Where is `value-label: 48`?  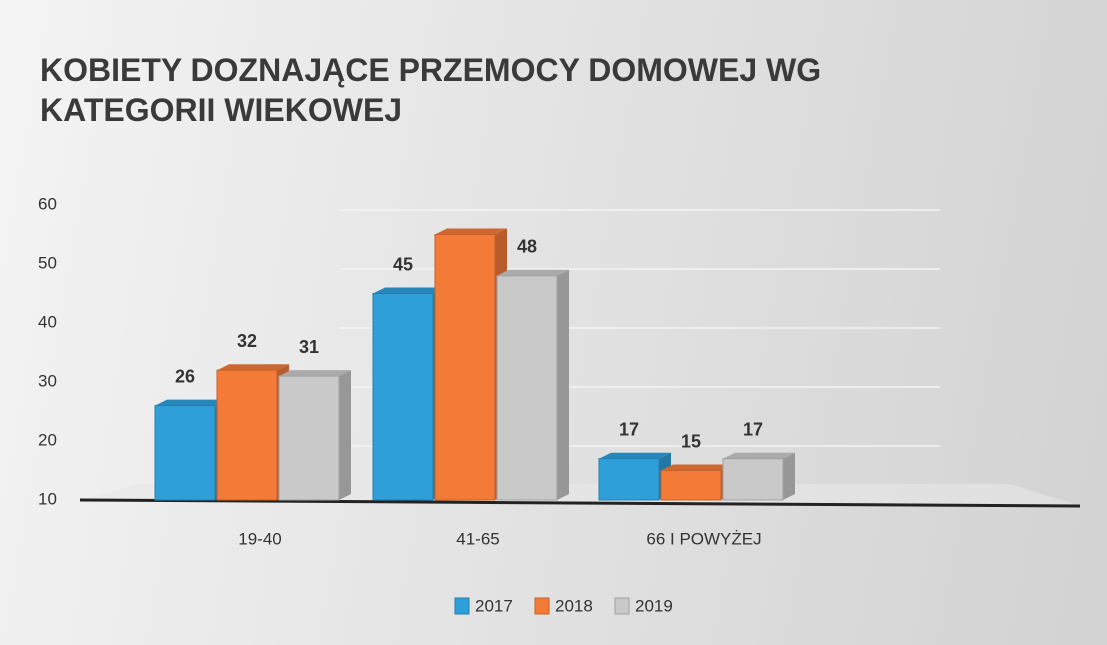
value-label: 48 is located at coordinates (527, 247).